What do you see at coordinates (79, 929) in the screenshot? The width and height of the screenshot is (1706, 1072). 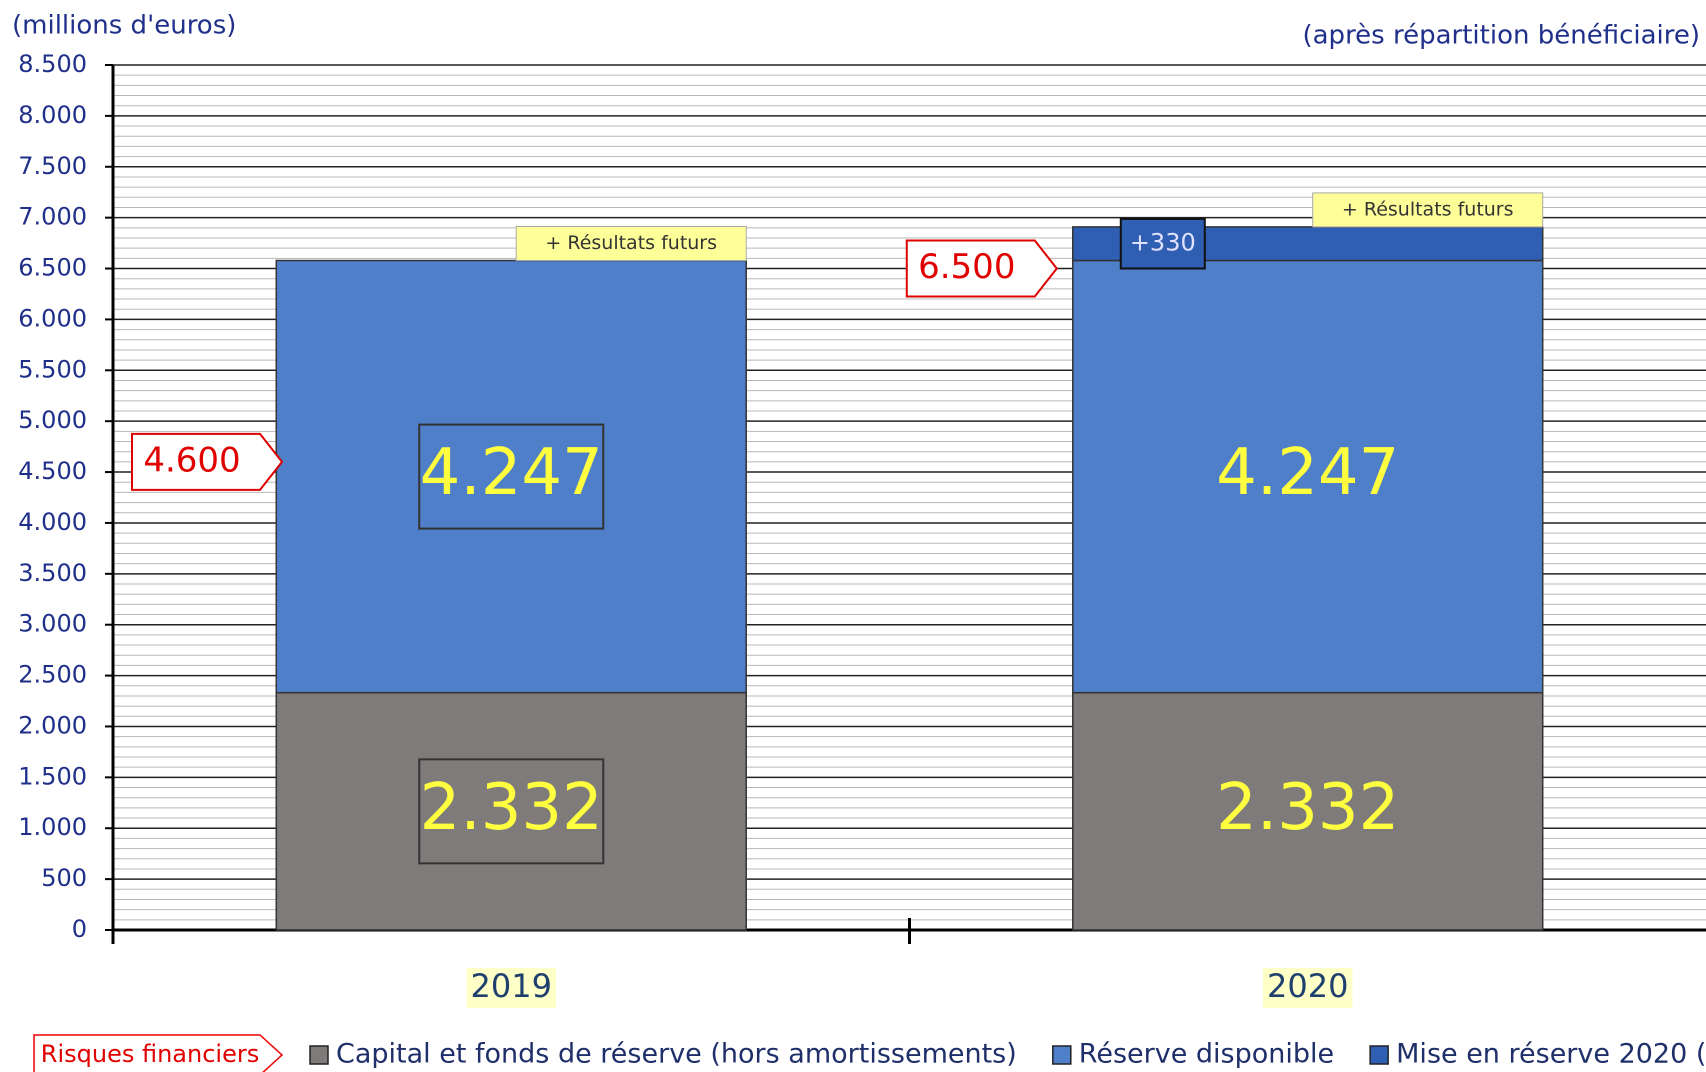 I see `y-tick-label: 0` at bounding box center [79, 929].